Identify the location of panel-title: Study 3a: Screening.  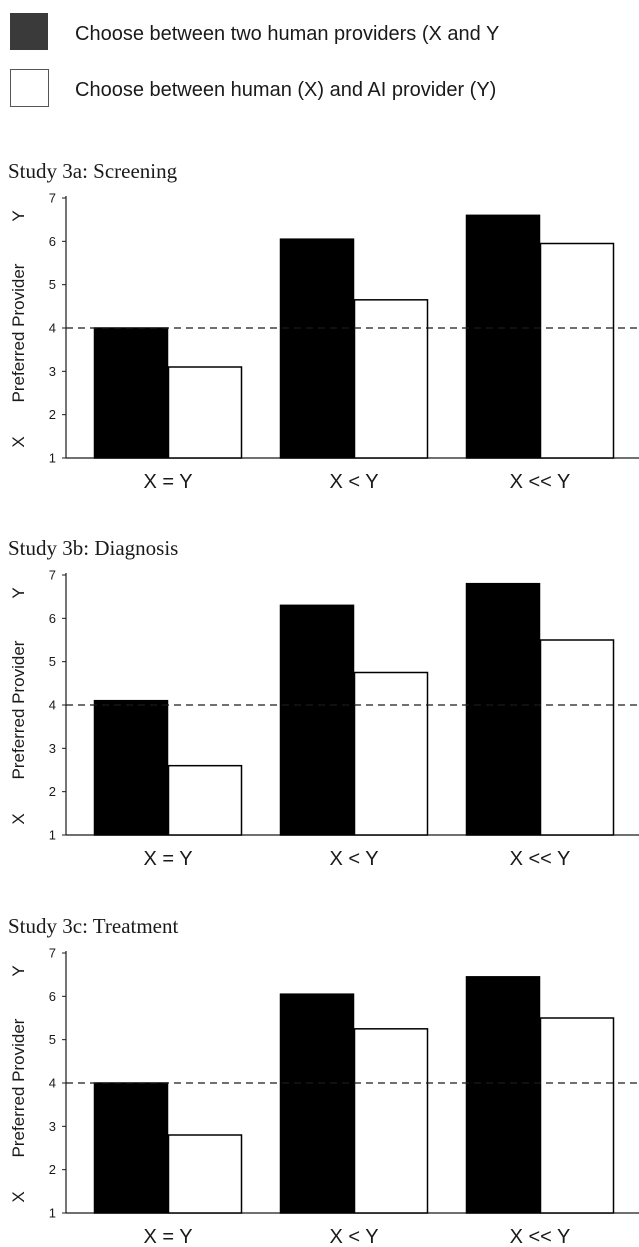
(93, 171).